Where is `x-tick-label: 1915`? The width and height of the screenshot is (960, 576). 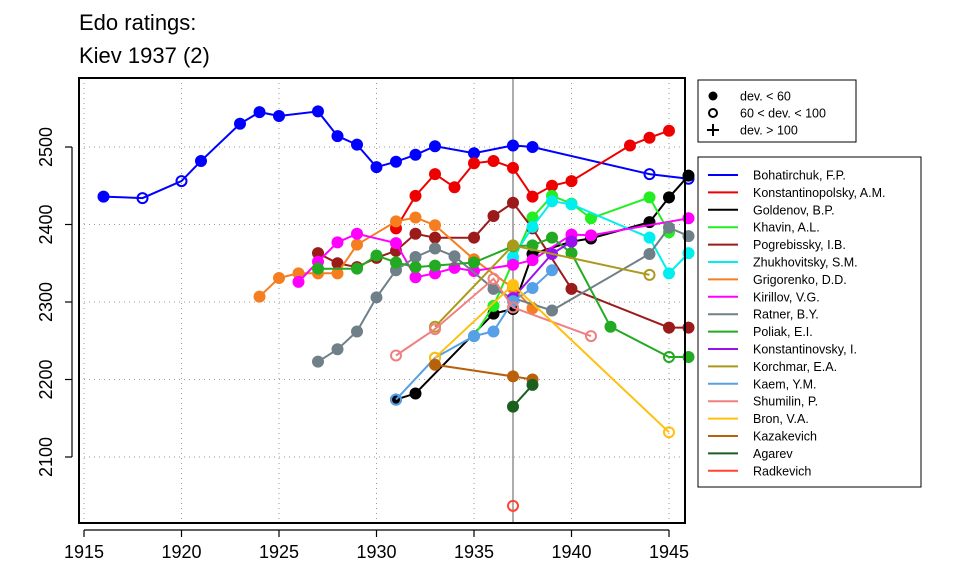 x-tick-label: 1915 is located at coordinates (84, 552).